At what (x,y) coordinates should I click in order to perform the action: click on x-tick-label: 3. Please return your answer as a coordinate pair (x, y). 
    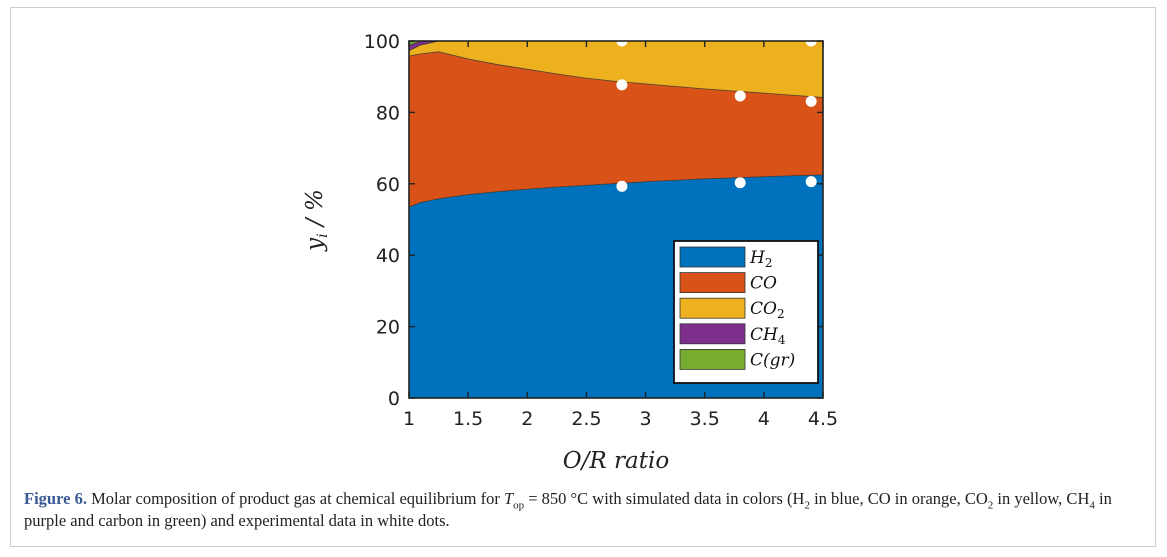
    Looking at the image, I should click on (646, 419).